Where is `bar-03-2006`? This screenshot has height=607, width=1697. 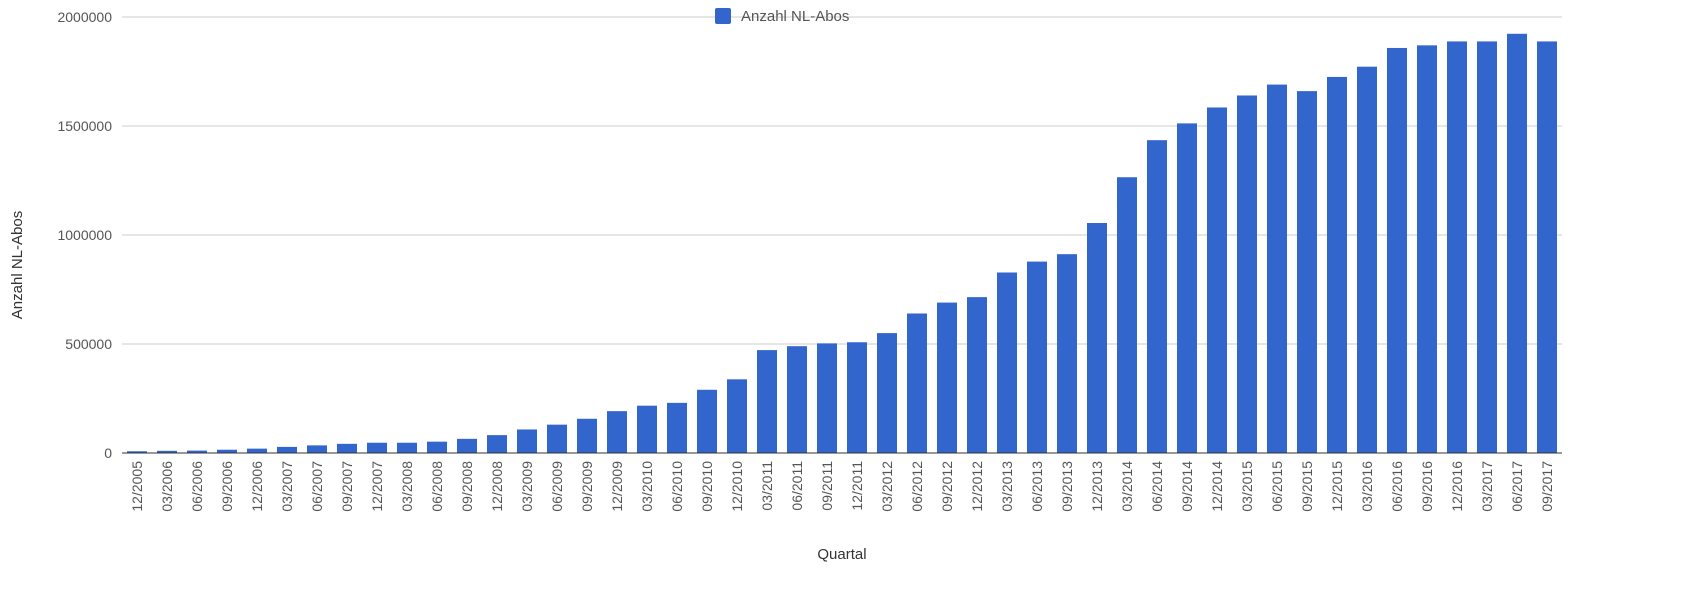
bar-03-2006 is located at coordinates (167, 451).